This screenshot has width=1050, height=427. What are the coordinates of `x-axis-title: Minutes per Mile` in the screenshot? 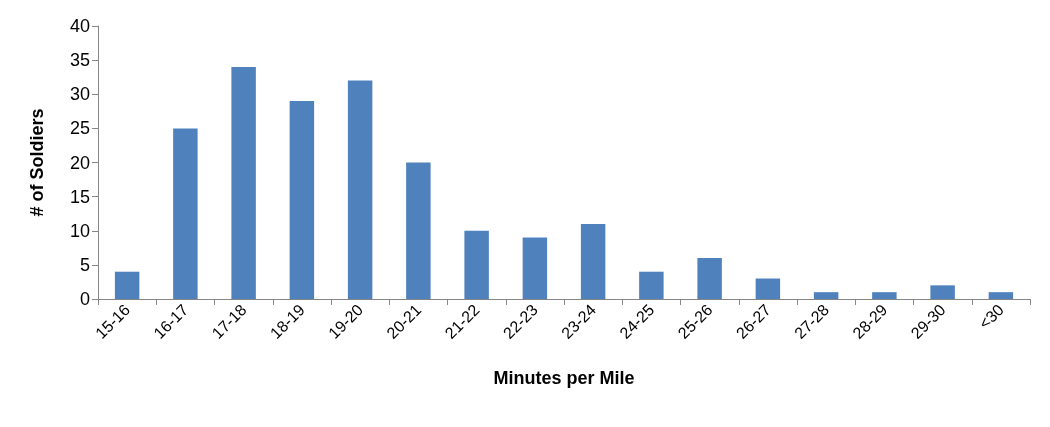 It's located at (564, 378).